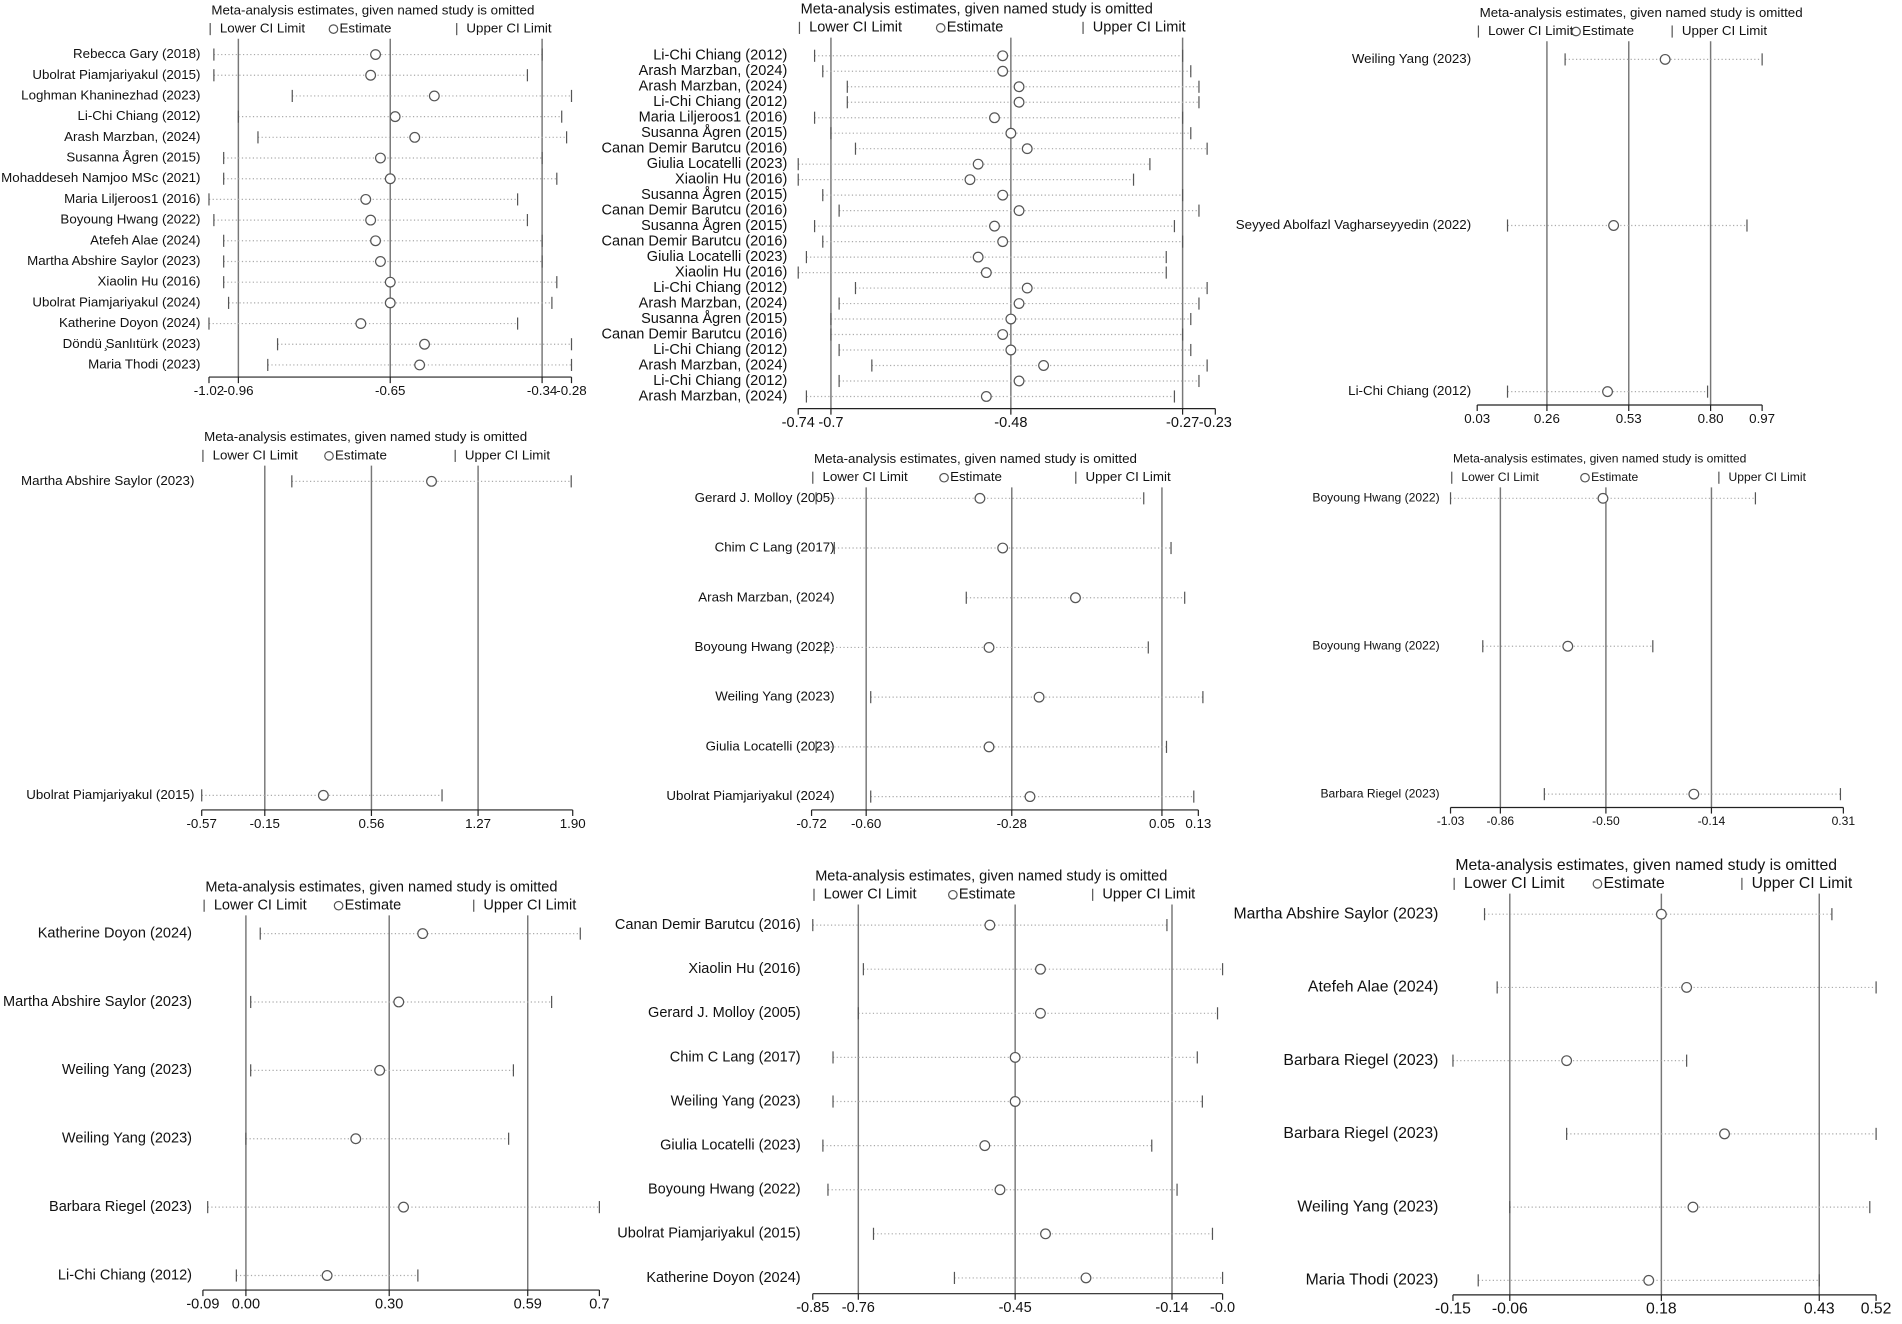 The image size is (1902, 1324). I want to click on x-tick-label: -0.57, so click(202, 823).